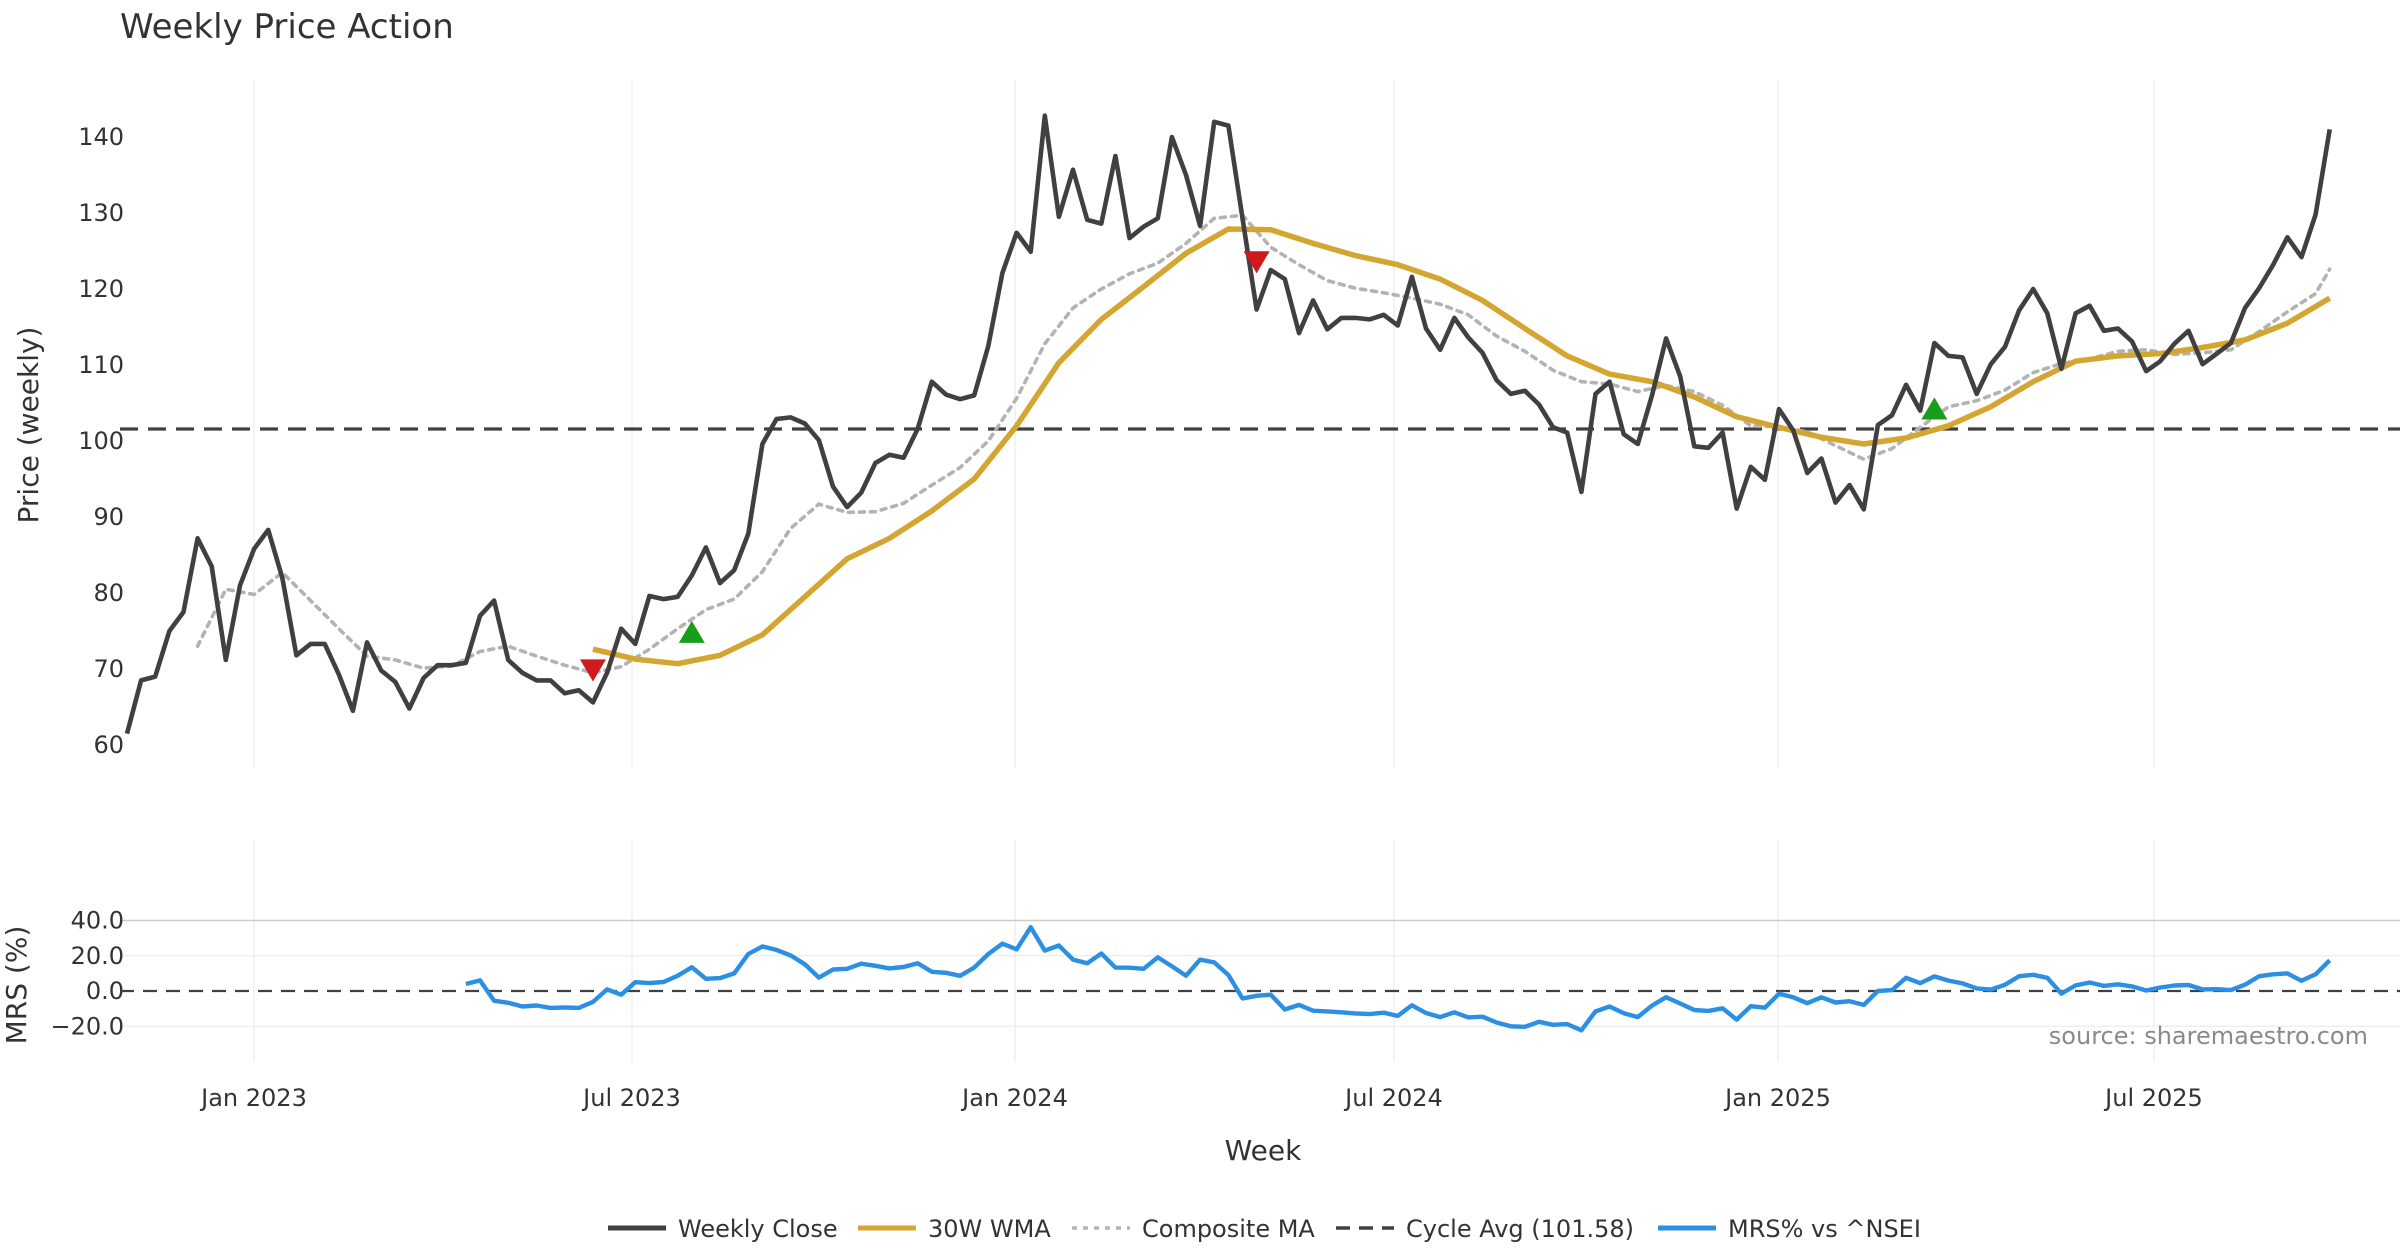 This screenshot has height=1260, width=2400. I want to click on legend-item: 30W WMA, so click(954, 1229).